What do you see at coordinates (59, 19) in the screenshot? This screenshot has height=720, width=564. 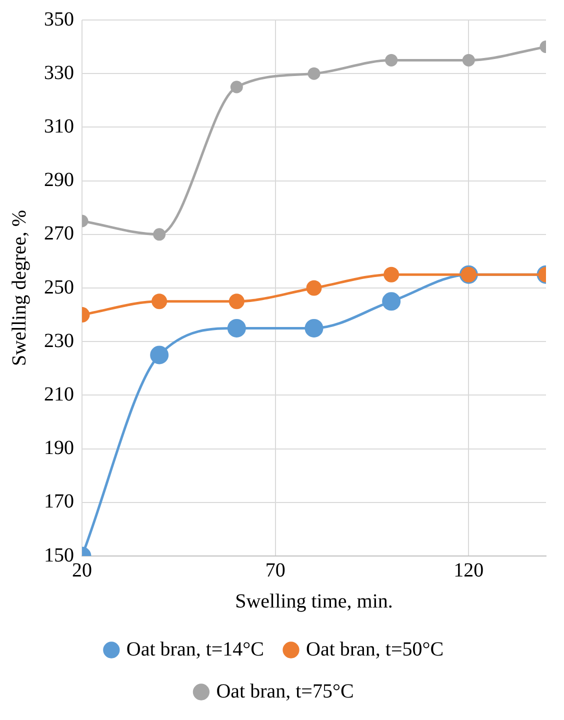 I see `y-tick-label: 350` at bounding box center [59, 19].